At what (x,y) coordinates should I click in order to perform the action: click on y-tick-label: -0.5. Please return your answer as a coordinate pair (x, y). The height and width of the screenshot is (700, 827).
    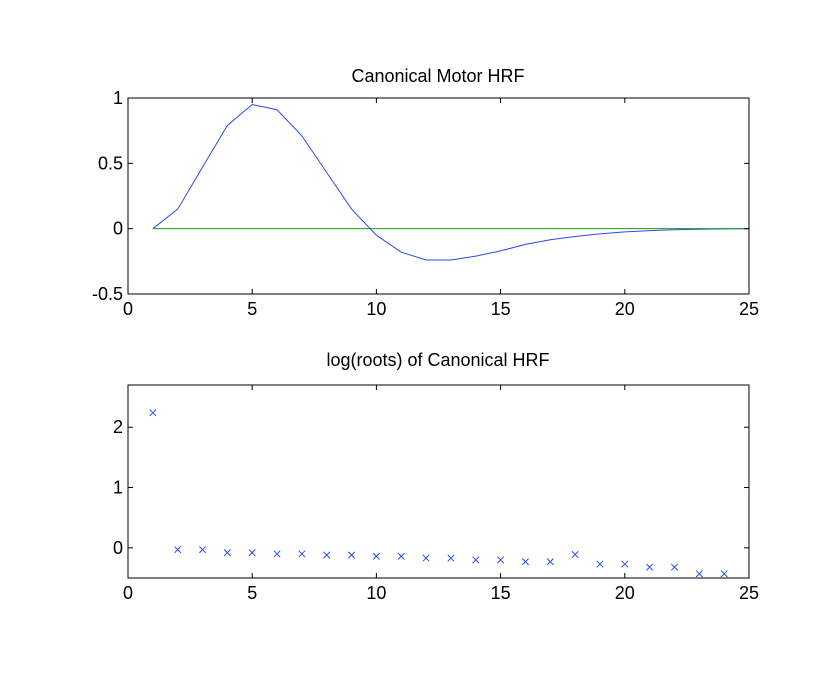
    Looking at the image, I should click on (107, 294).